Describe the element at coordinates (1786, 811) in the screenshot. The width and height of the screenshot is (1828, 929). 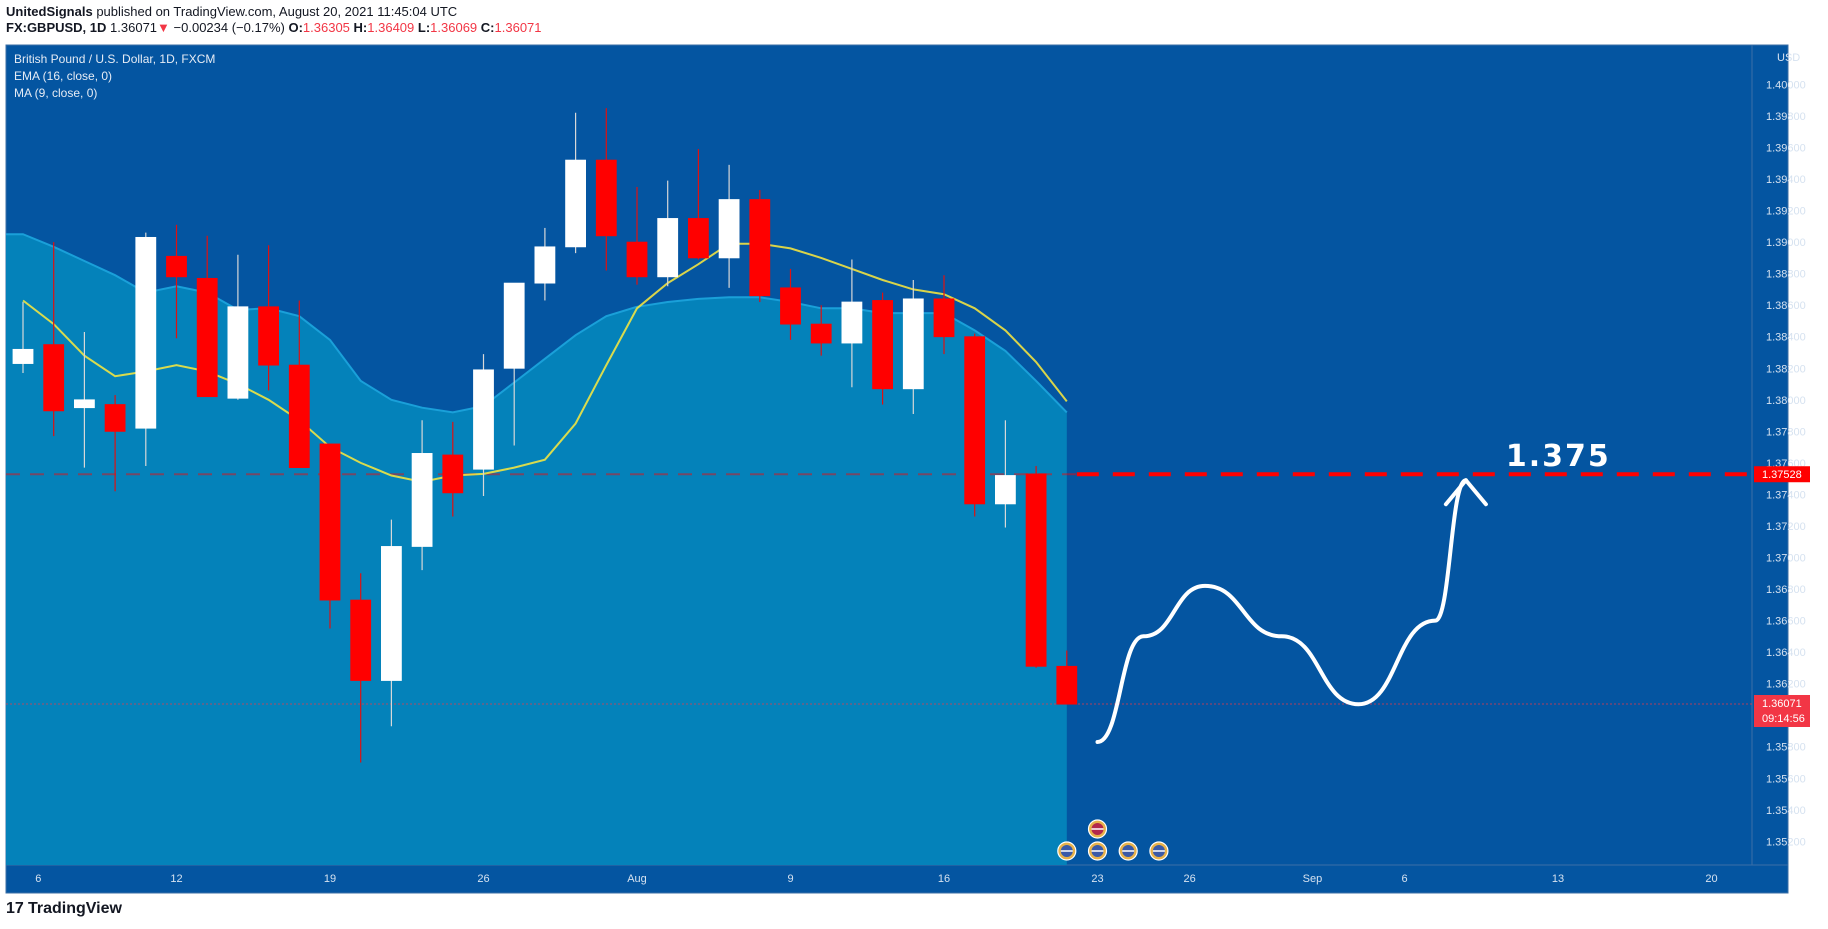
I see `y-tick-label: 1.35400` at that location.